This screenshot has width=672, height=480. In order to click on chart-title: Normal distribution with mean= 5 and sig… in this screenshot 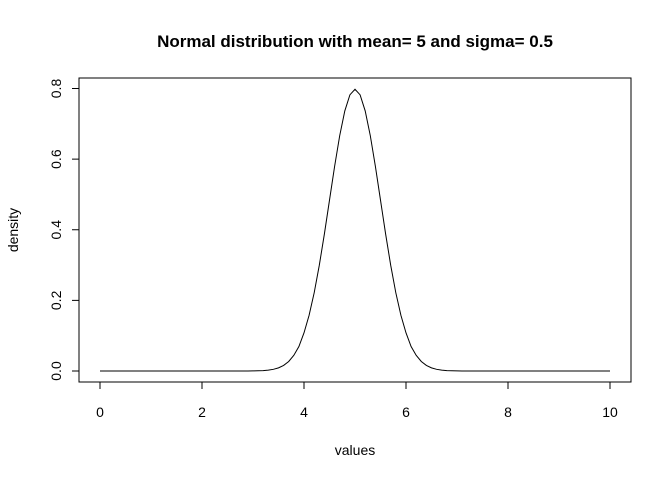, I will do `click(355, 41)`.